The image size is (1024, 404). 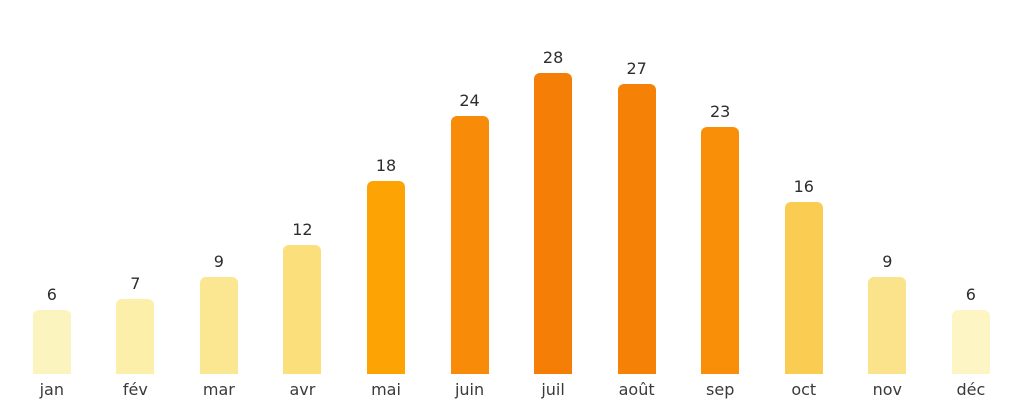 What do you see at coordinates (135, 283) in the screenshot?
I see `bar-value-label: 7` at bounding box center [135, 283].